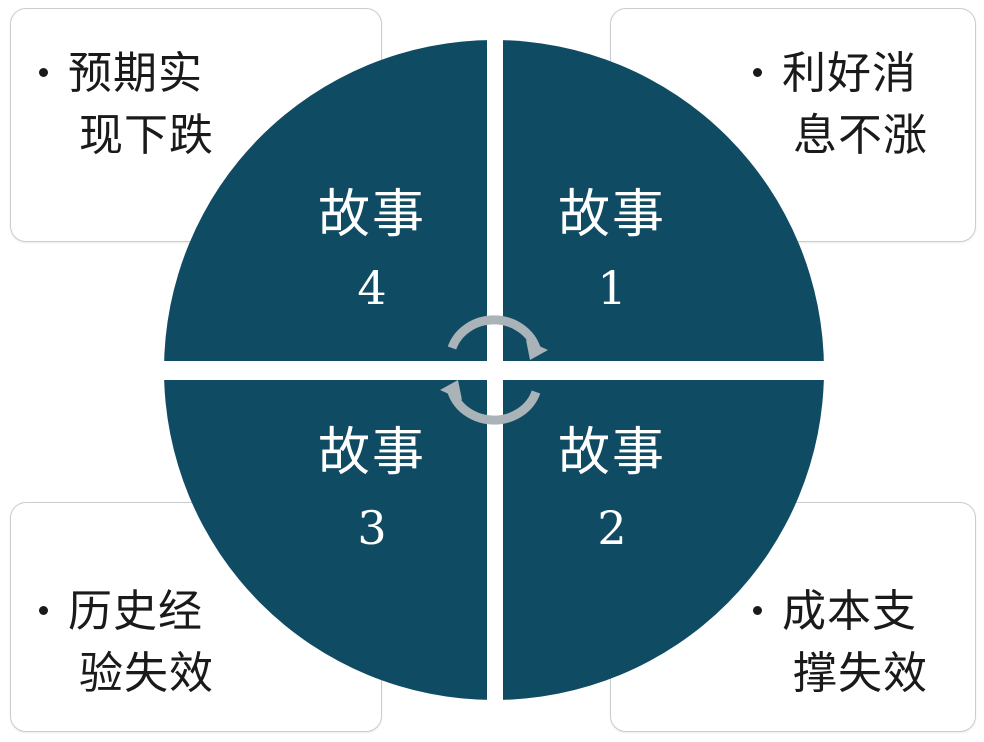  Describe the element at coordinates (146, 673) in the screenshot. I see `box-bottom-left-line2: 验失效` at that location.